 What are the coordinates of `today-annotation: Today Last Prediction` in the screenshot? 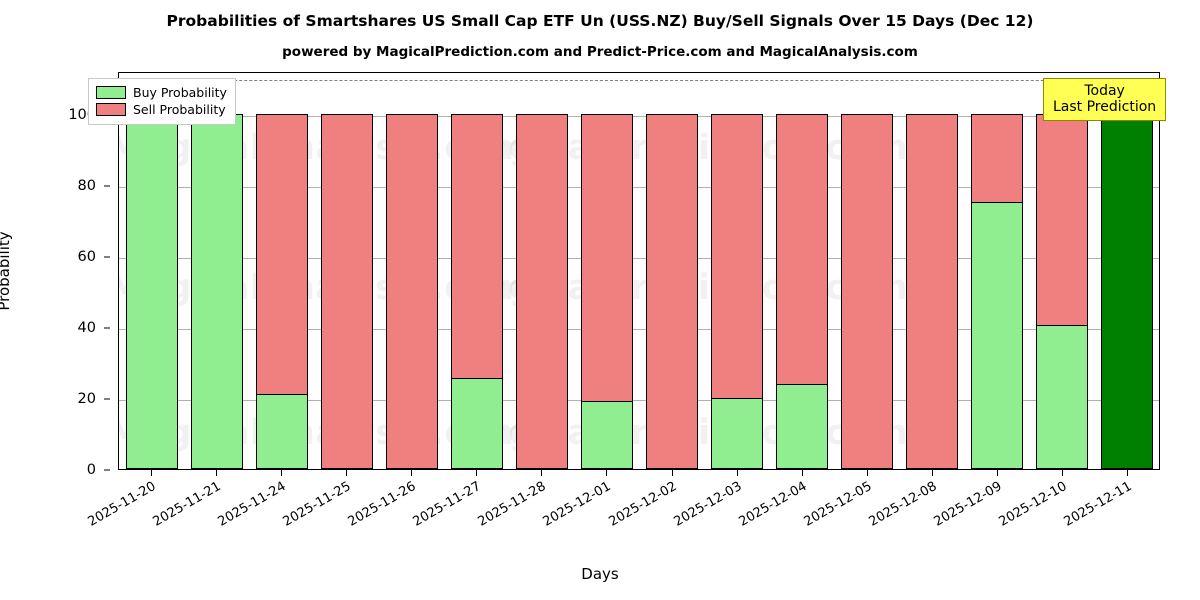 It's located at (1105, 100).